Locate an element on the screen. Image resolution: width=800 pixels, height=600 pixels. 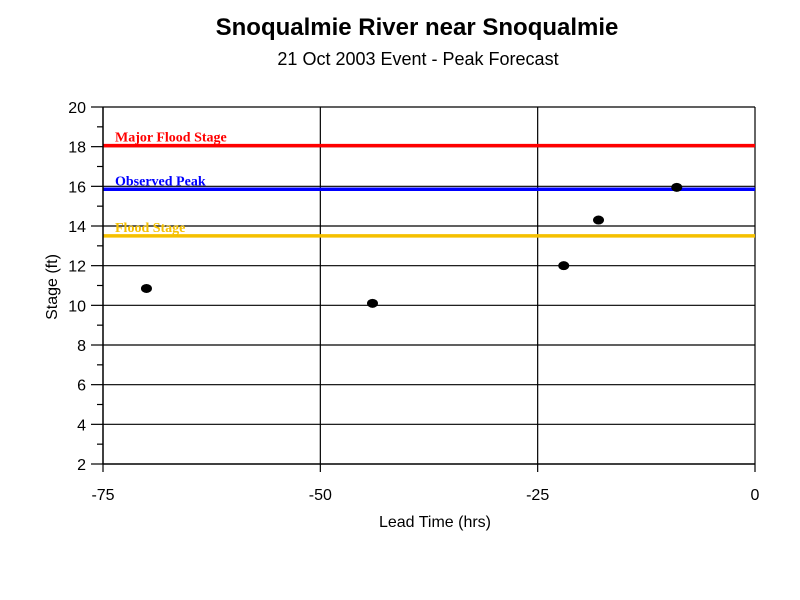
reference-line-label: Major Flood Stage is located at coordinates (171, 138).